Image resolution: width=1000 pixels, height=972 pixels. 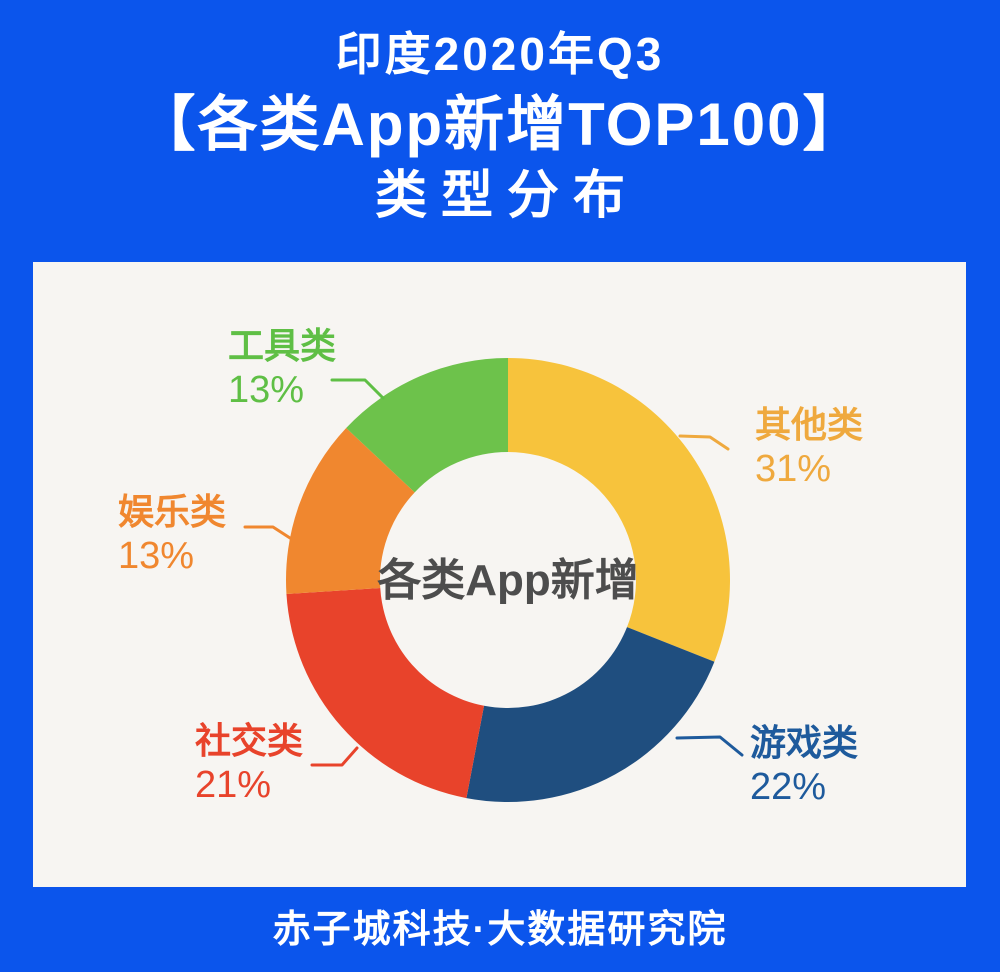 What do you see at coordinates (500, 930) in the screenshot?
I see `footer-credit: 赤子城科技·大数据研究院` at bounding box center [500, 930].